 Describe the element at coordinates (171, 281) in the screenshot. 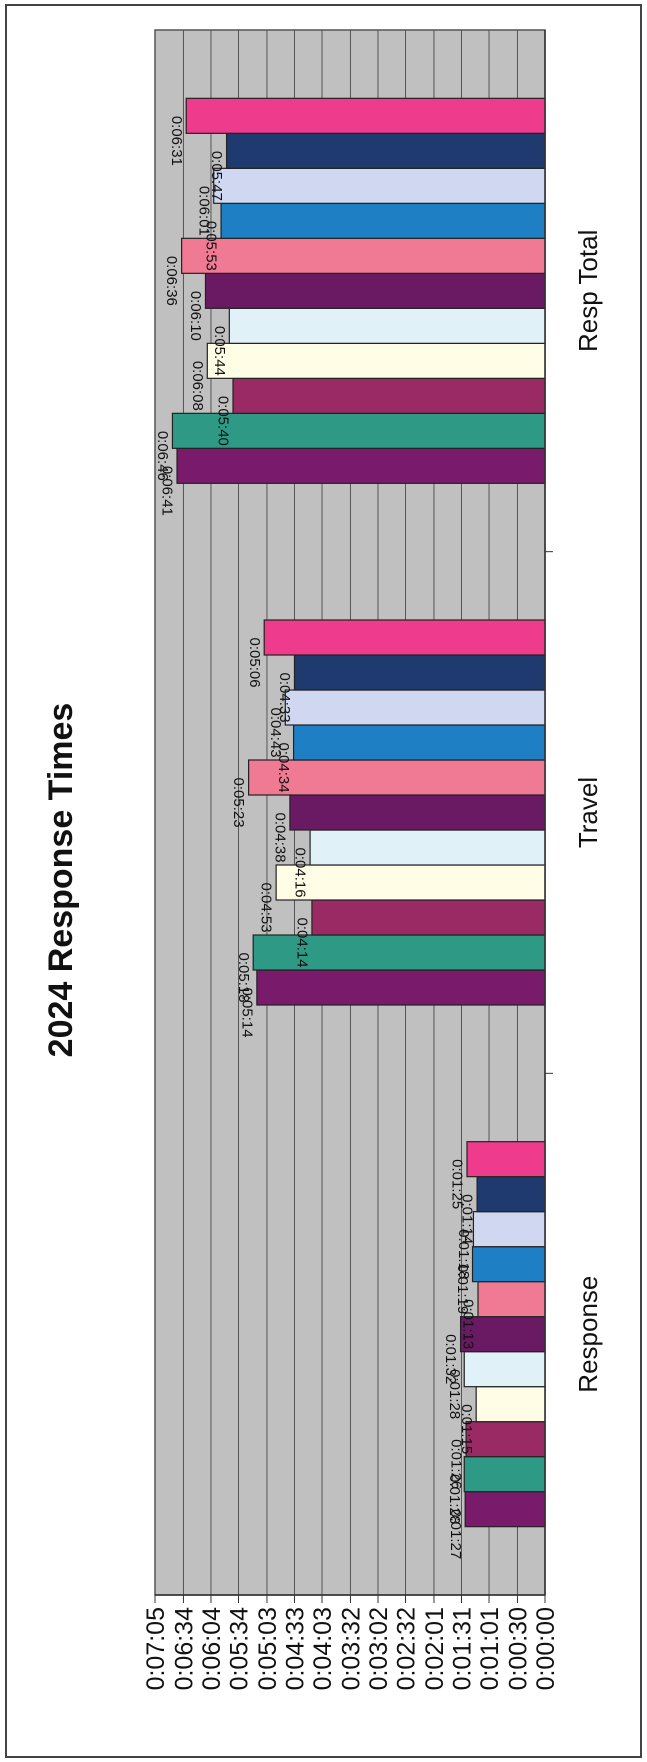

I see `data-label: 0:06:36` at that location.